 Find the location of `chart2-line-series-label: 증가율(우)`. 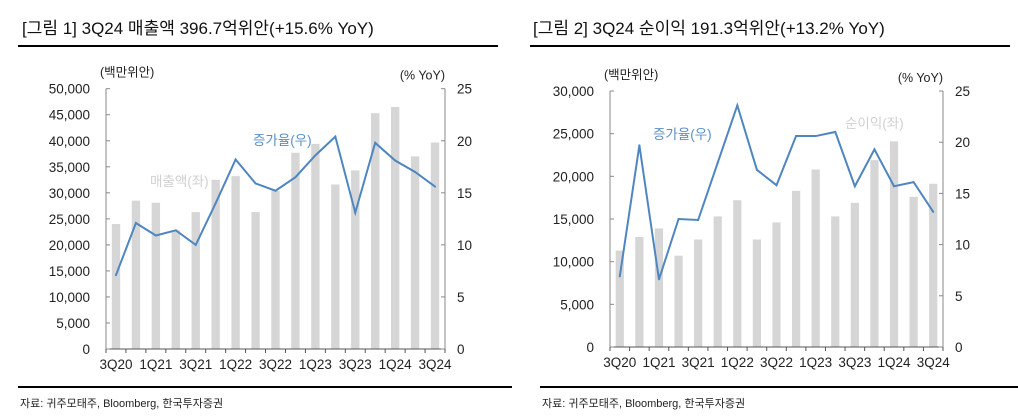

chart2-line-series-label: 증가율(우) is located at coordinates (682, 134).